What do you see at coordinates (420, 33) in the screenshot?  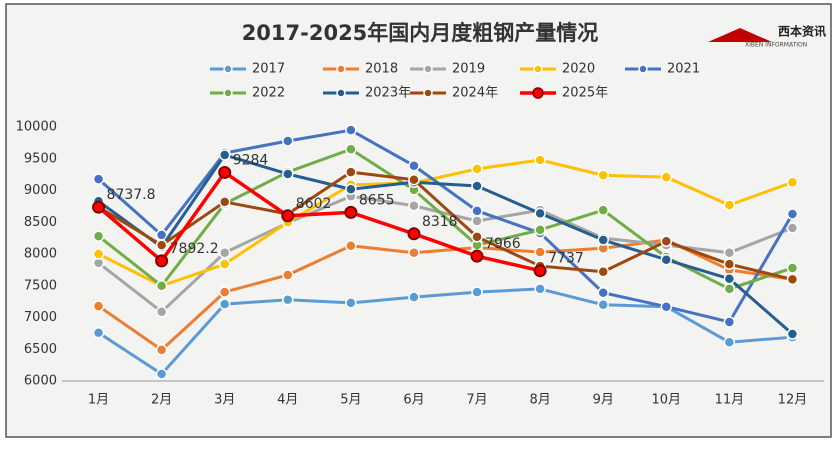 I see `chart-title: 2017-2025年国内月度粗钢产量情况` at bounding box center [420, 33].